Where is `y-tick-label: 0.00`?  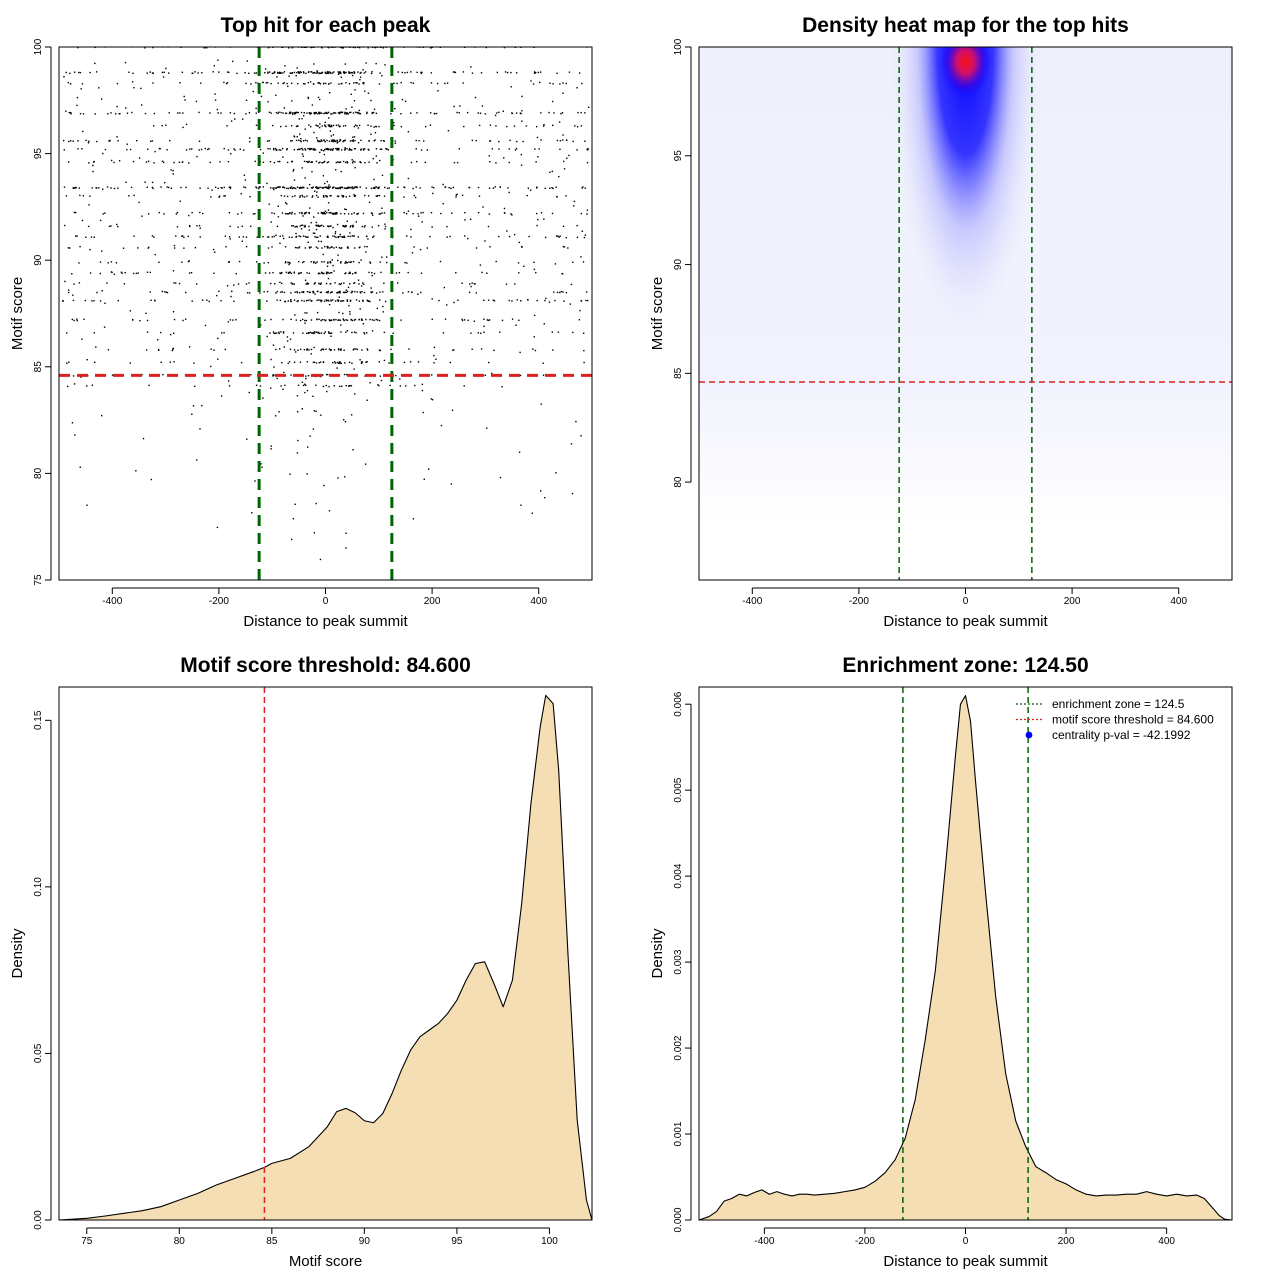 y-tick-label: 0.00 is located at coordinates (38, 1220).